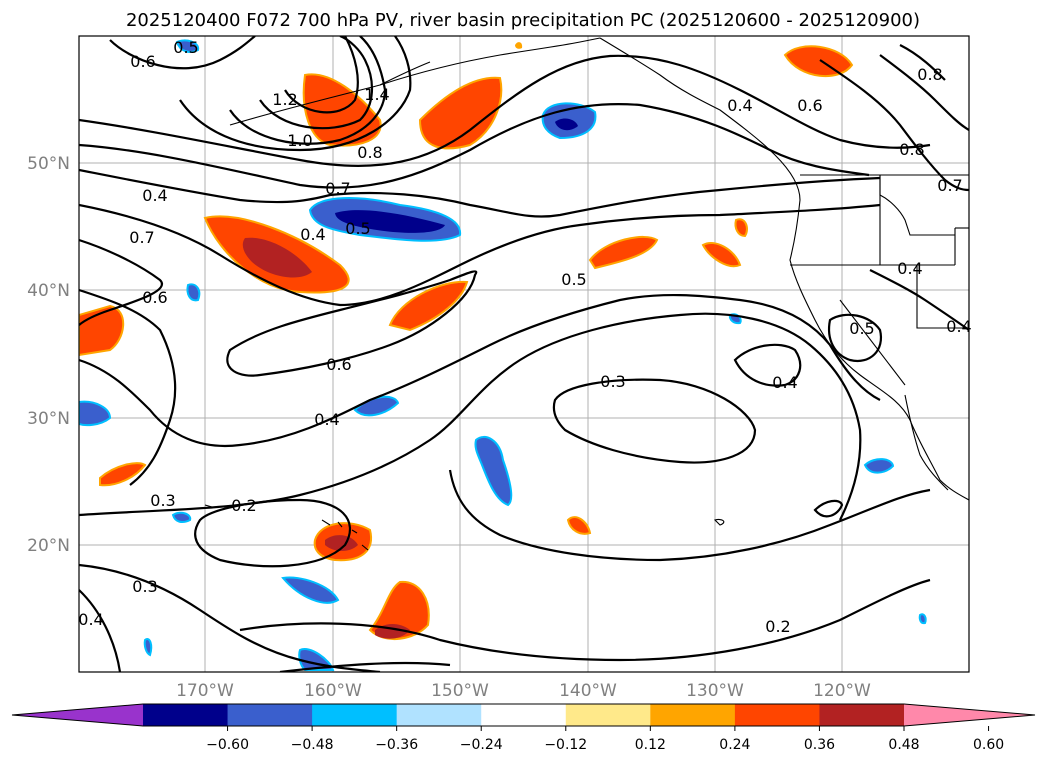 The image size is (1047, 765). Describe the element at coordinates (650, 745) in the screenshot. I see `colorbar-tick-label: 0.12` at that location.